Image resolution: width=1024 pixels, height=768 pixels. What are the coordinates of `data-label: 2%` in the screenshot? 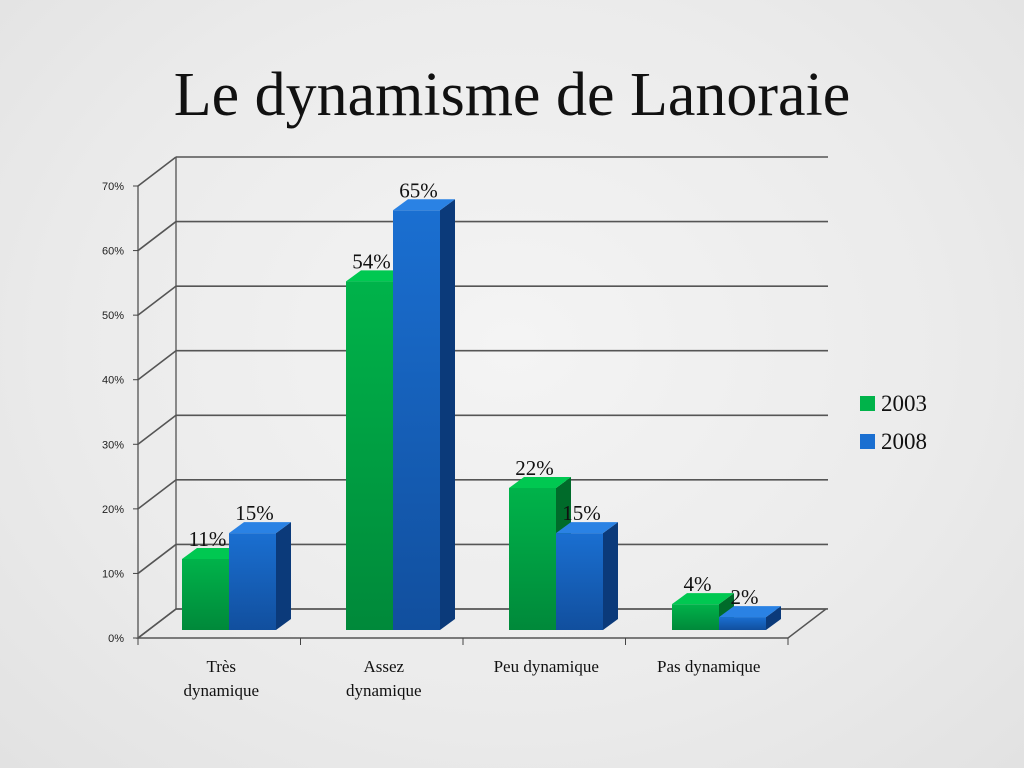 It's located at (745, 597).